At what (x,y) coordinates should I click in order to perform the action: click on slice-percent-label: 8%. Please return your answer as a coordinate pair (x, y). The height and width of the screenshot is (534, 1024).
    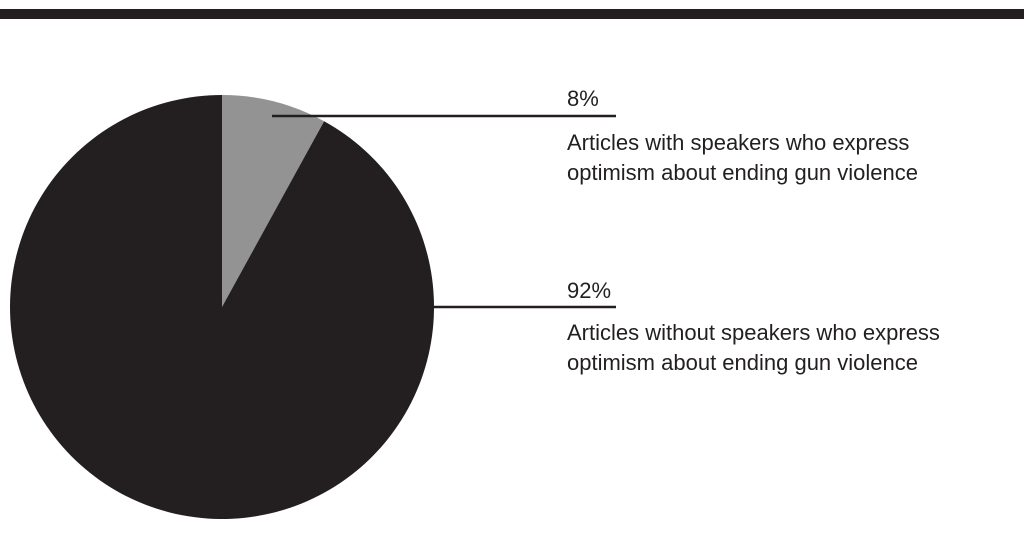
    Looking at the image, I should click on (583, 98).